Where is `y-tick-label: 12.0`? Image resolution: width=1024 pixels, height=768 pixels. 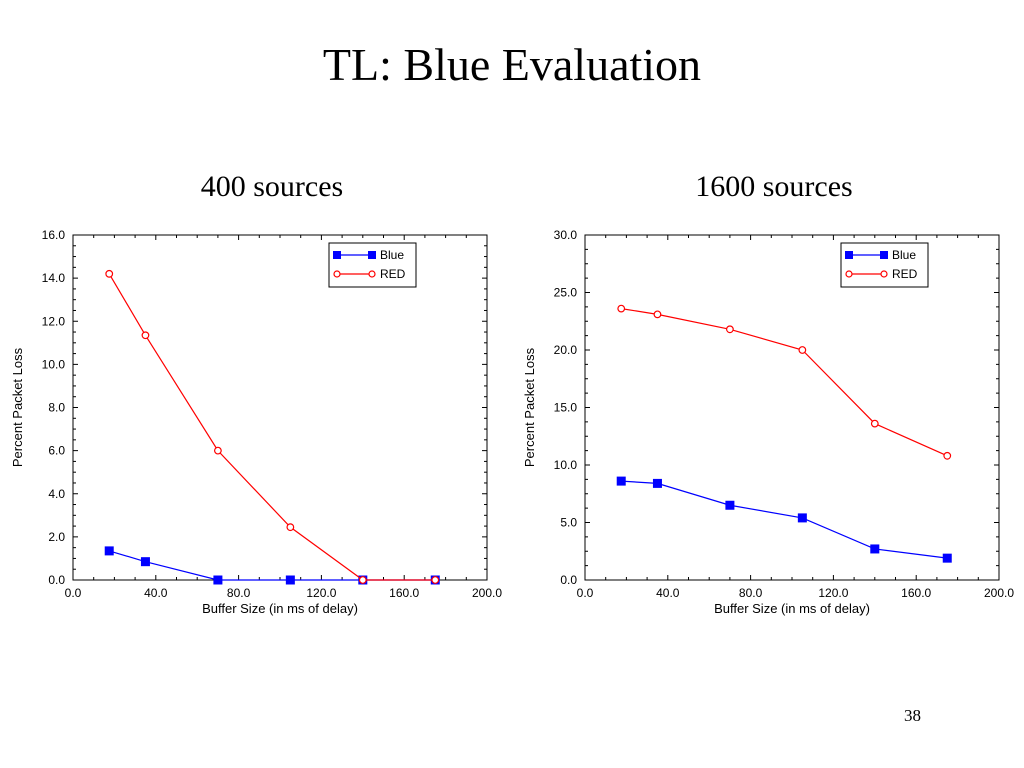
y-tick-label: 12.0 is located at coordinates (54, 321).